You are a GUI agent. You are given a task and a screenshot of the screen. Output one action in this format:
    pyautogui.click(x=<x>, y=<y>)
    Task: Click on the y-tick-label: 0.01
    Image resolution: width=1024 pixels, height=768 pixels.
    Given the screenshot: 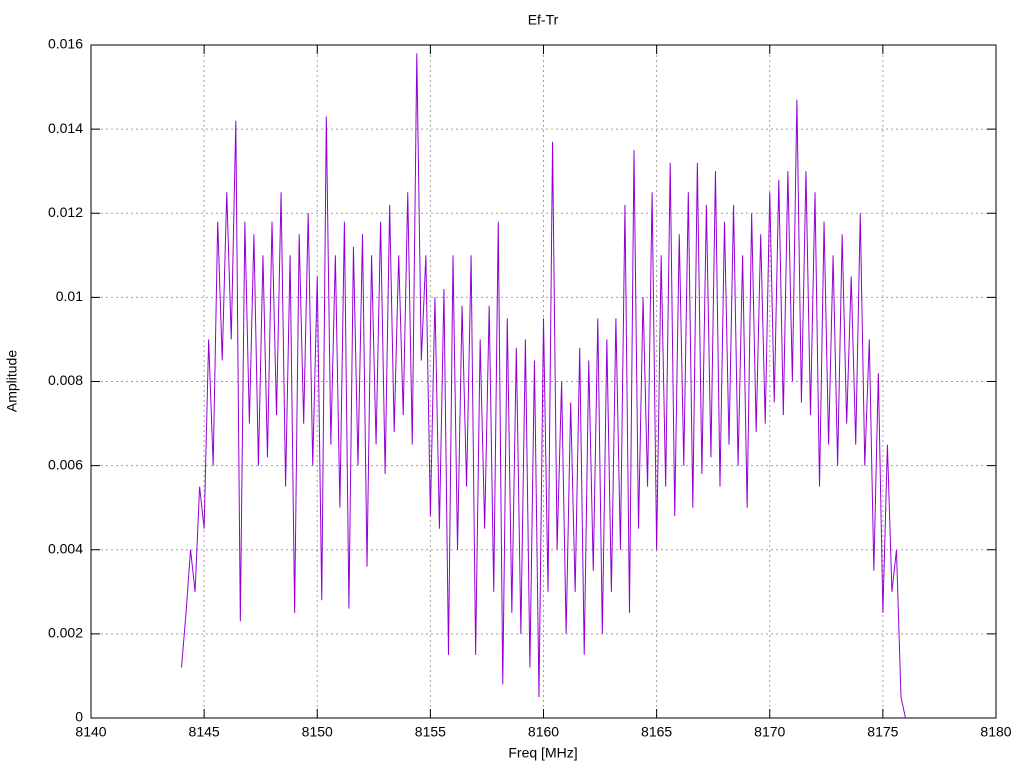 What is the action you would take?
    pyautogui.click(x=69, y=296)
    